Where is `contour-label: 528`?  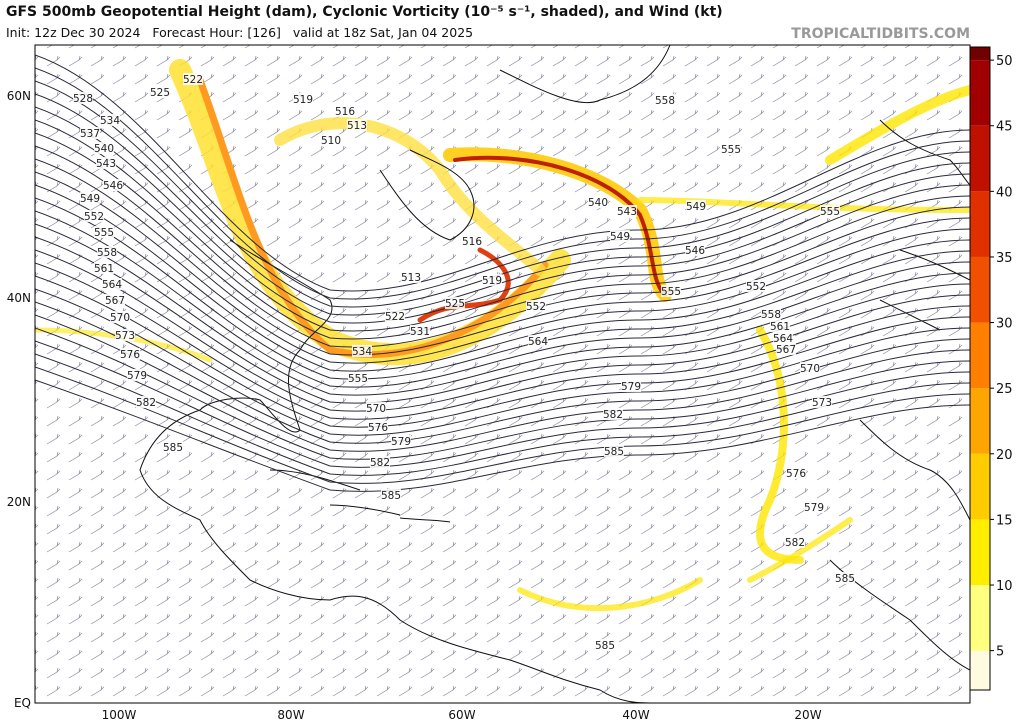 contour-label: 528 is located at coordinates (83, 99).